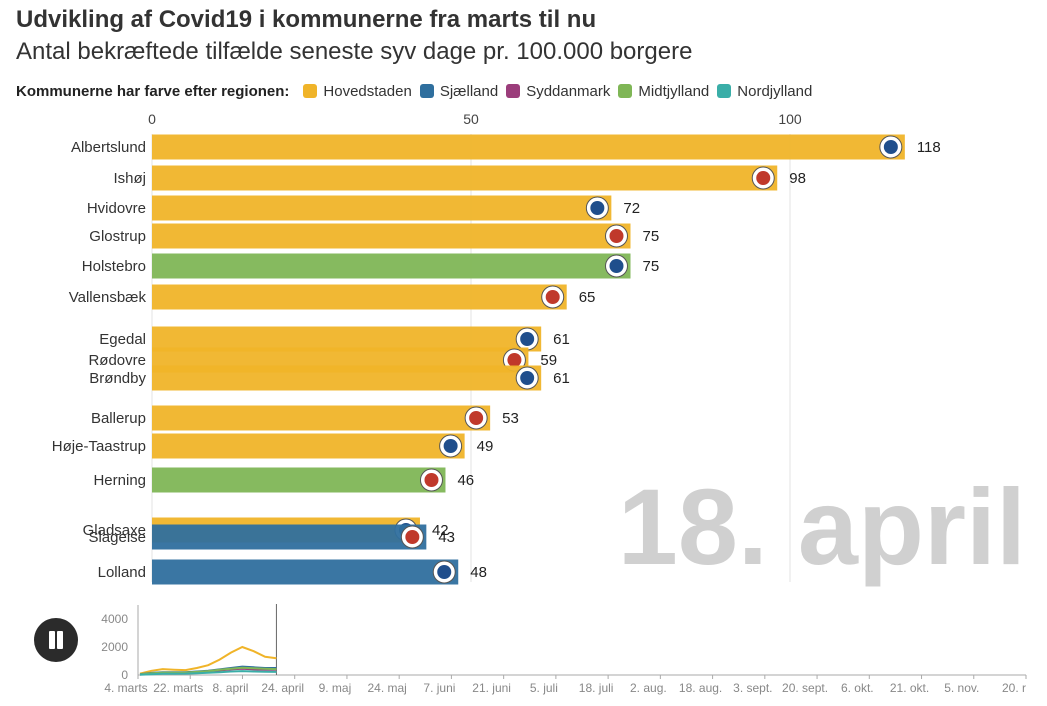  I want to click on x-tick-label: 50, so click(471, 119).